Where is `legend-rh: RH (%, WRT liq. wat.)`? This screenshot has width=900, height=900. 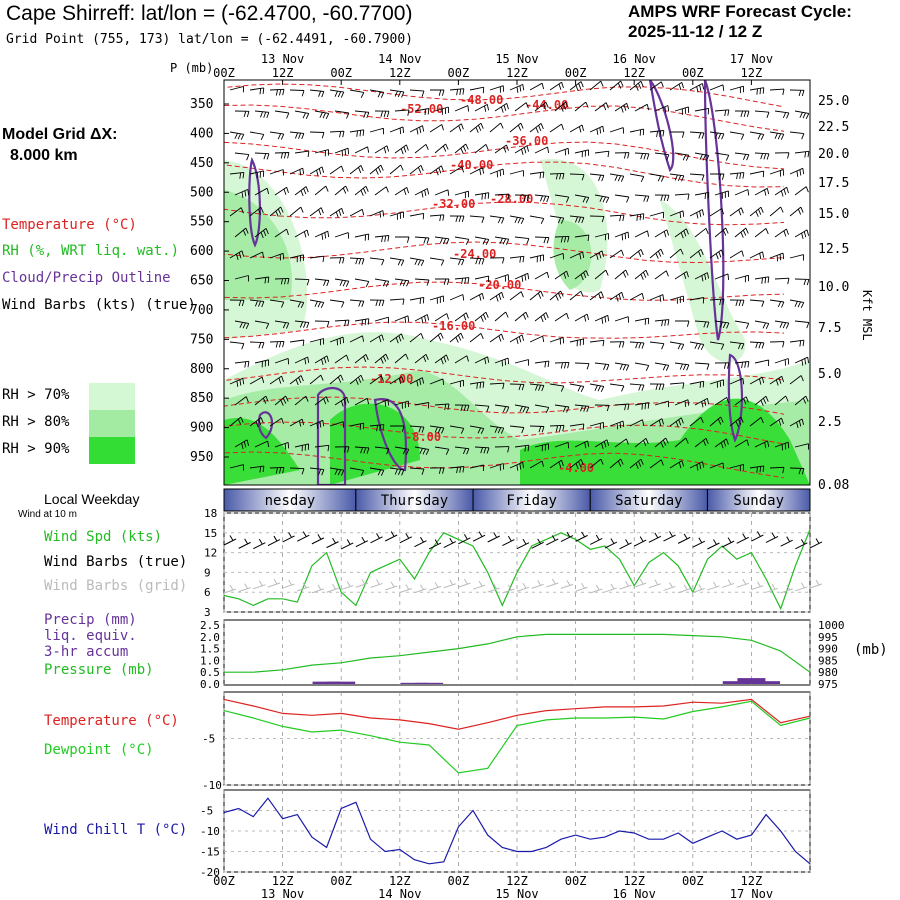 legend-rh: RH (%, WRT liq. wat.) is located at coordinates (91, 251).